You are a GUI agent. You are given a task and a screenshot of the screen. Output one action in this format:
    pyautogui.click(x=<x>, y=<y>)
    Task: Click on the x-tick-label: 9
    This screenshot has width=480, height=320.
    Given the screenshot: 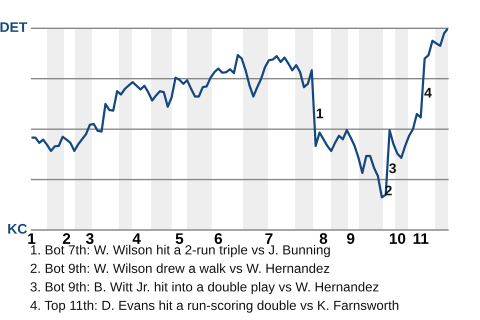 What is the action you would take?
    pyautogui.click(x=350, y=238)
    